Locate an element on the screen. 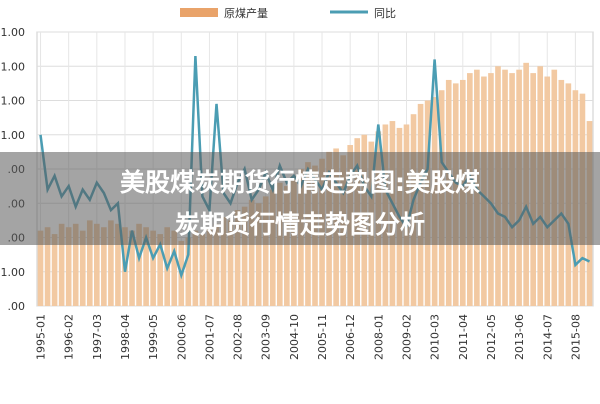 Image resolution: width=600 pixels, height=404 pixels. x-tick-label: 1999-05 is located at coordinates (153, 337).